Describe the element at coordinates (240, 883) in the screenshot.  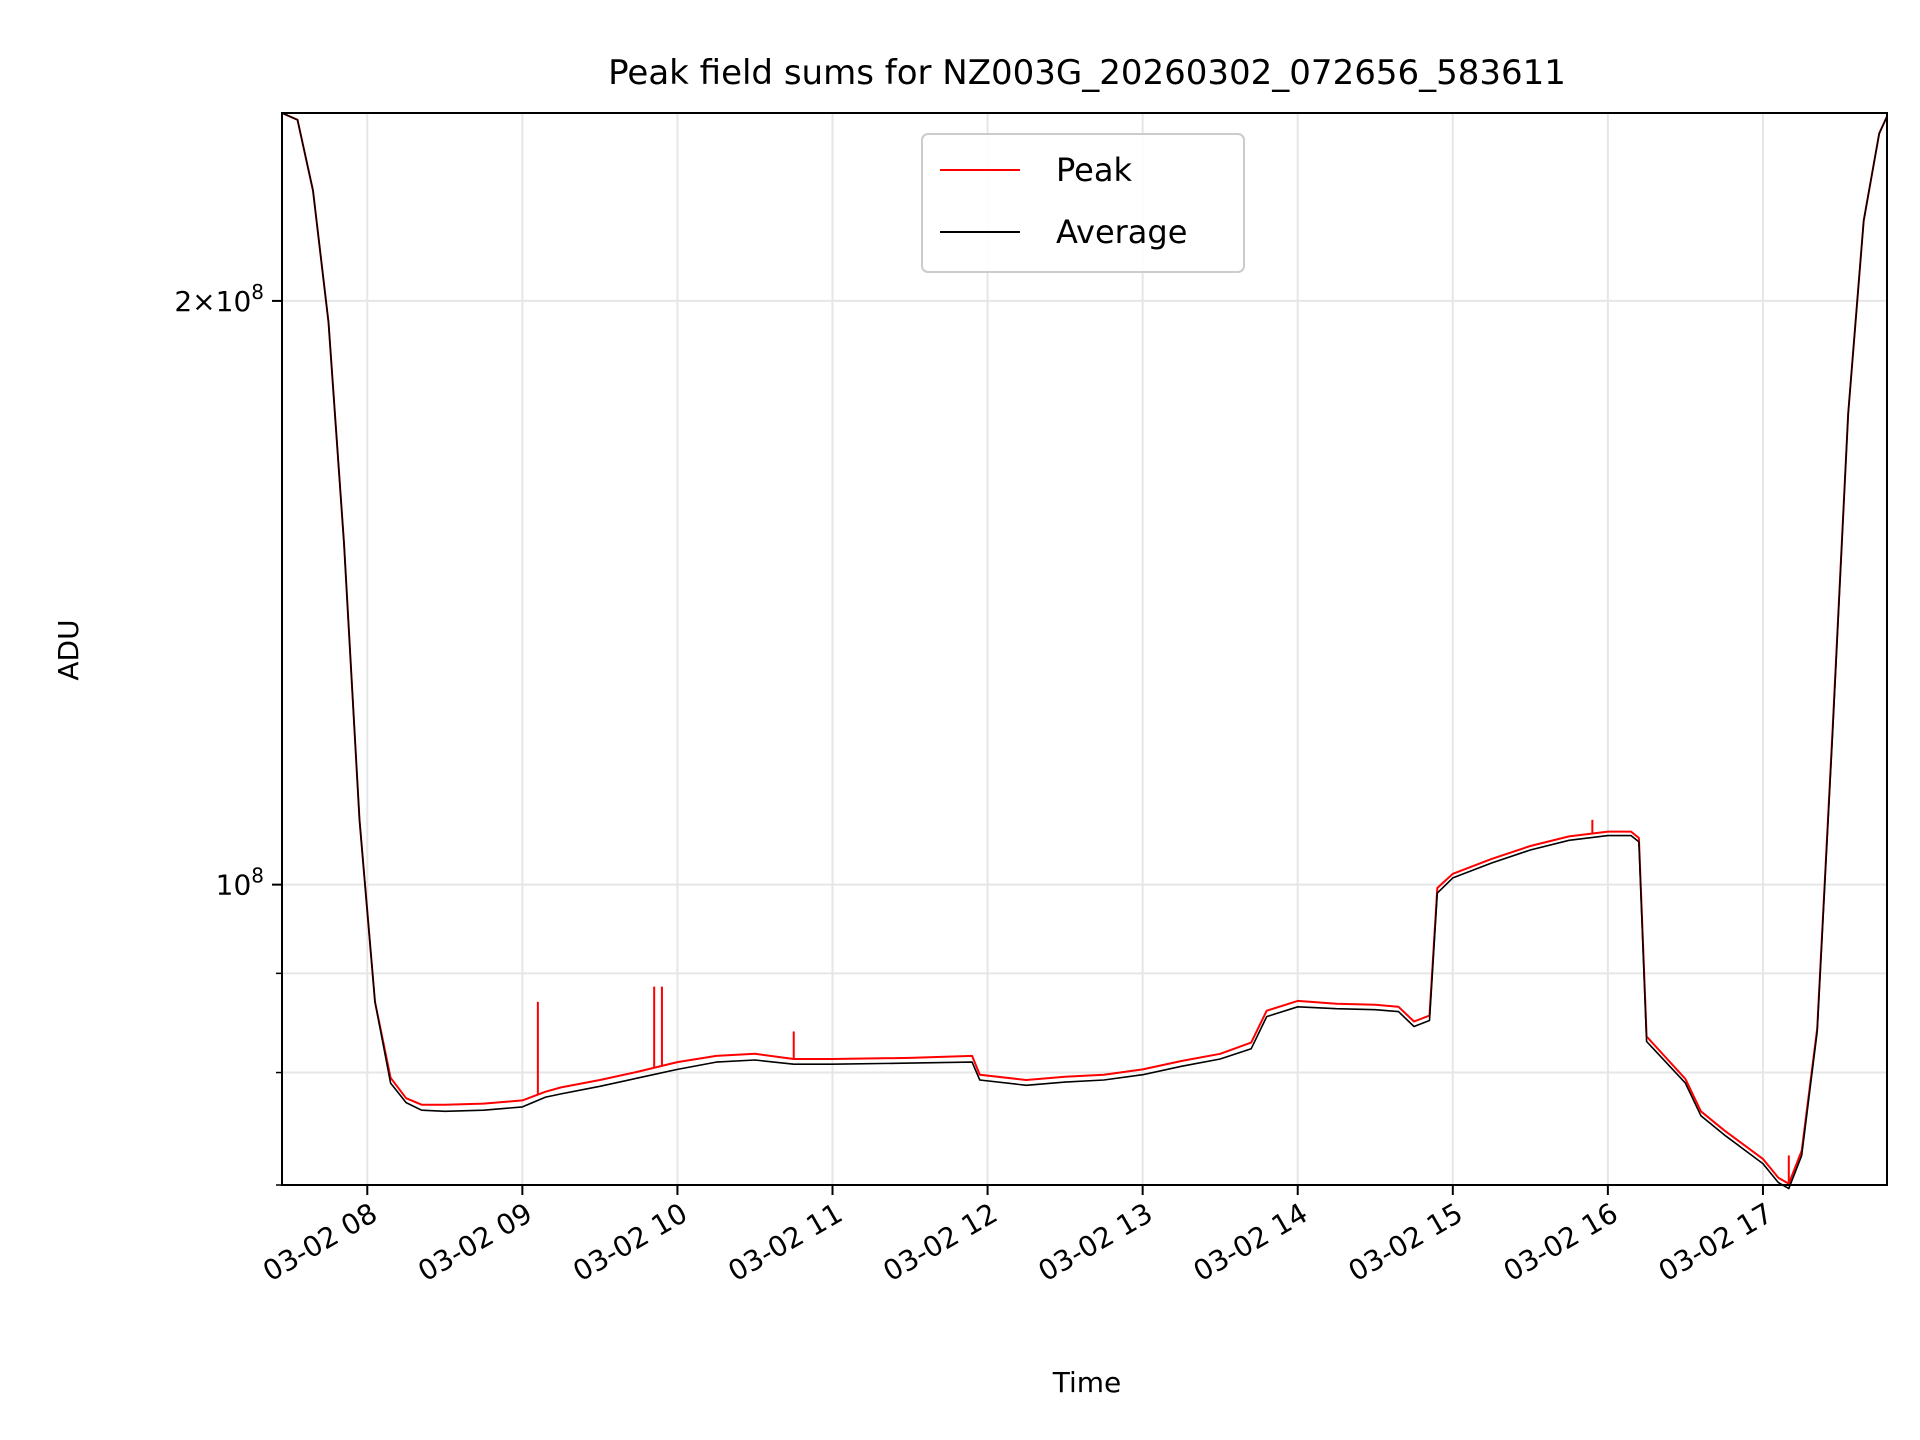
I see `y-tick-label: 108` at that location.